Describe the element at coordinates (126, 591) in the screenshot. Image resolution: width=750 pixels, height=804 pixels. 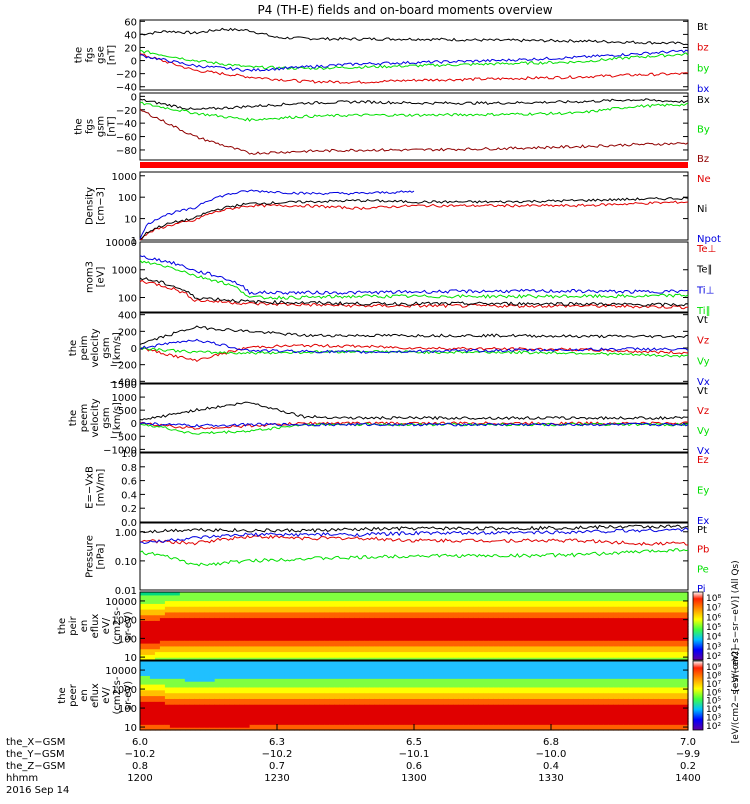
I see `y-tick-label: 0.01` at that location.